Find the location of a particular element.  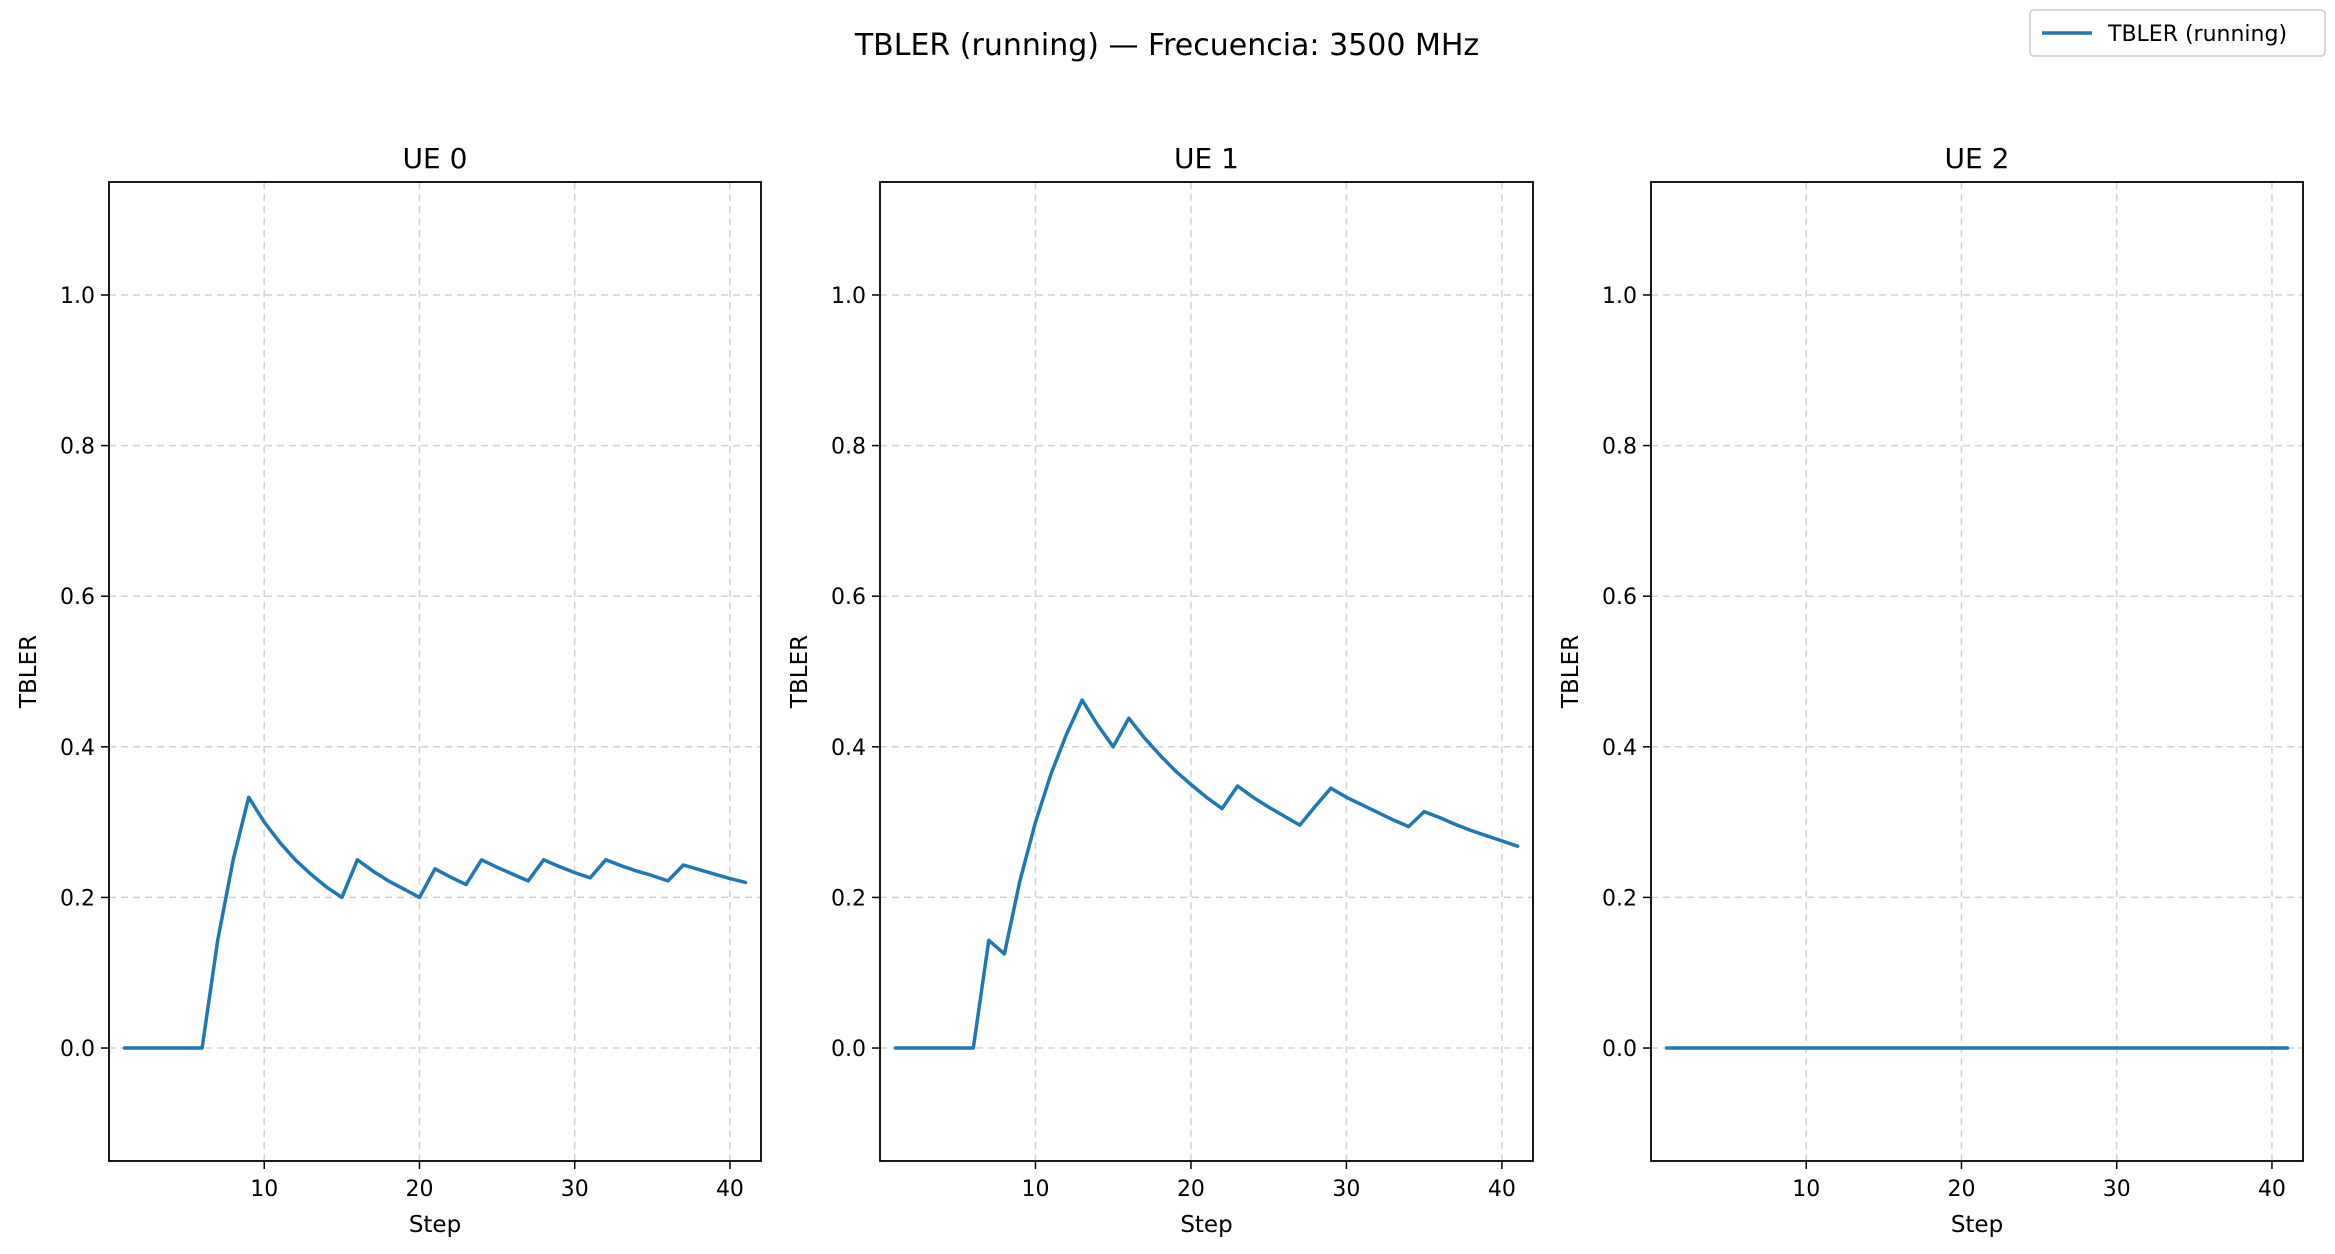

subplot-title: UE 0 is located at coordinates (435, 158).